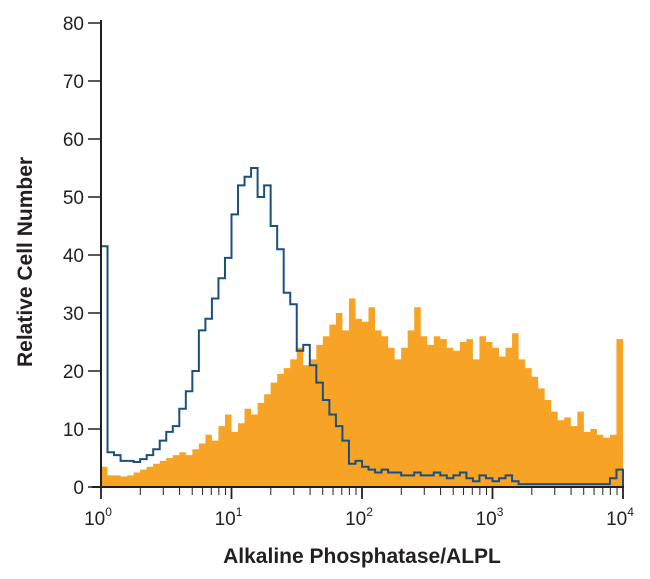 The height and width of the screenshot is (579, 650). Describe the element at coordinates (73, 372) in the screenshot. I see `y-tick-label: 20` at that location.